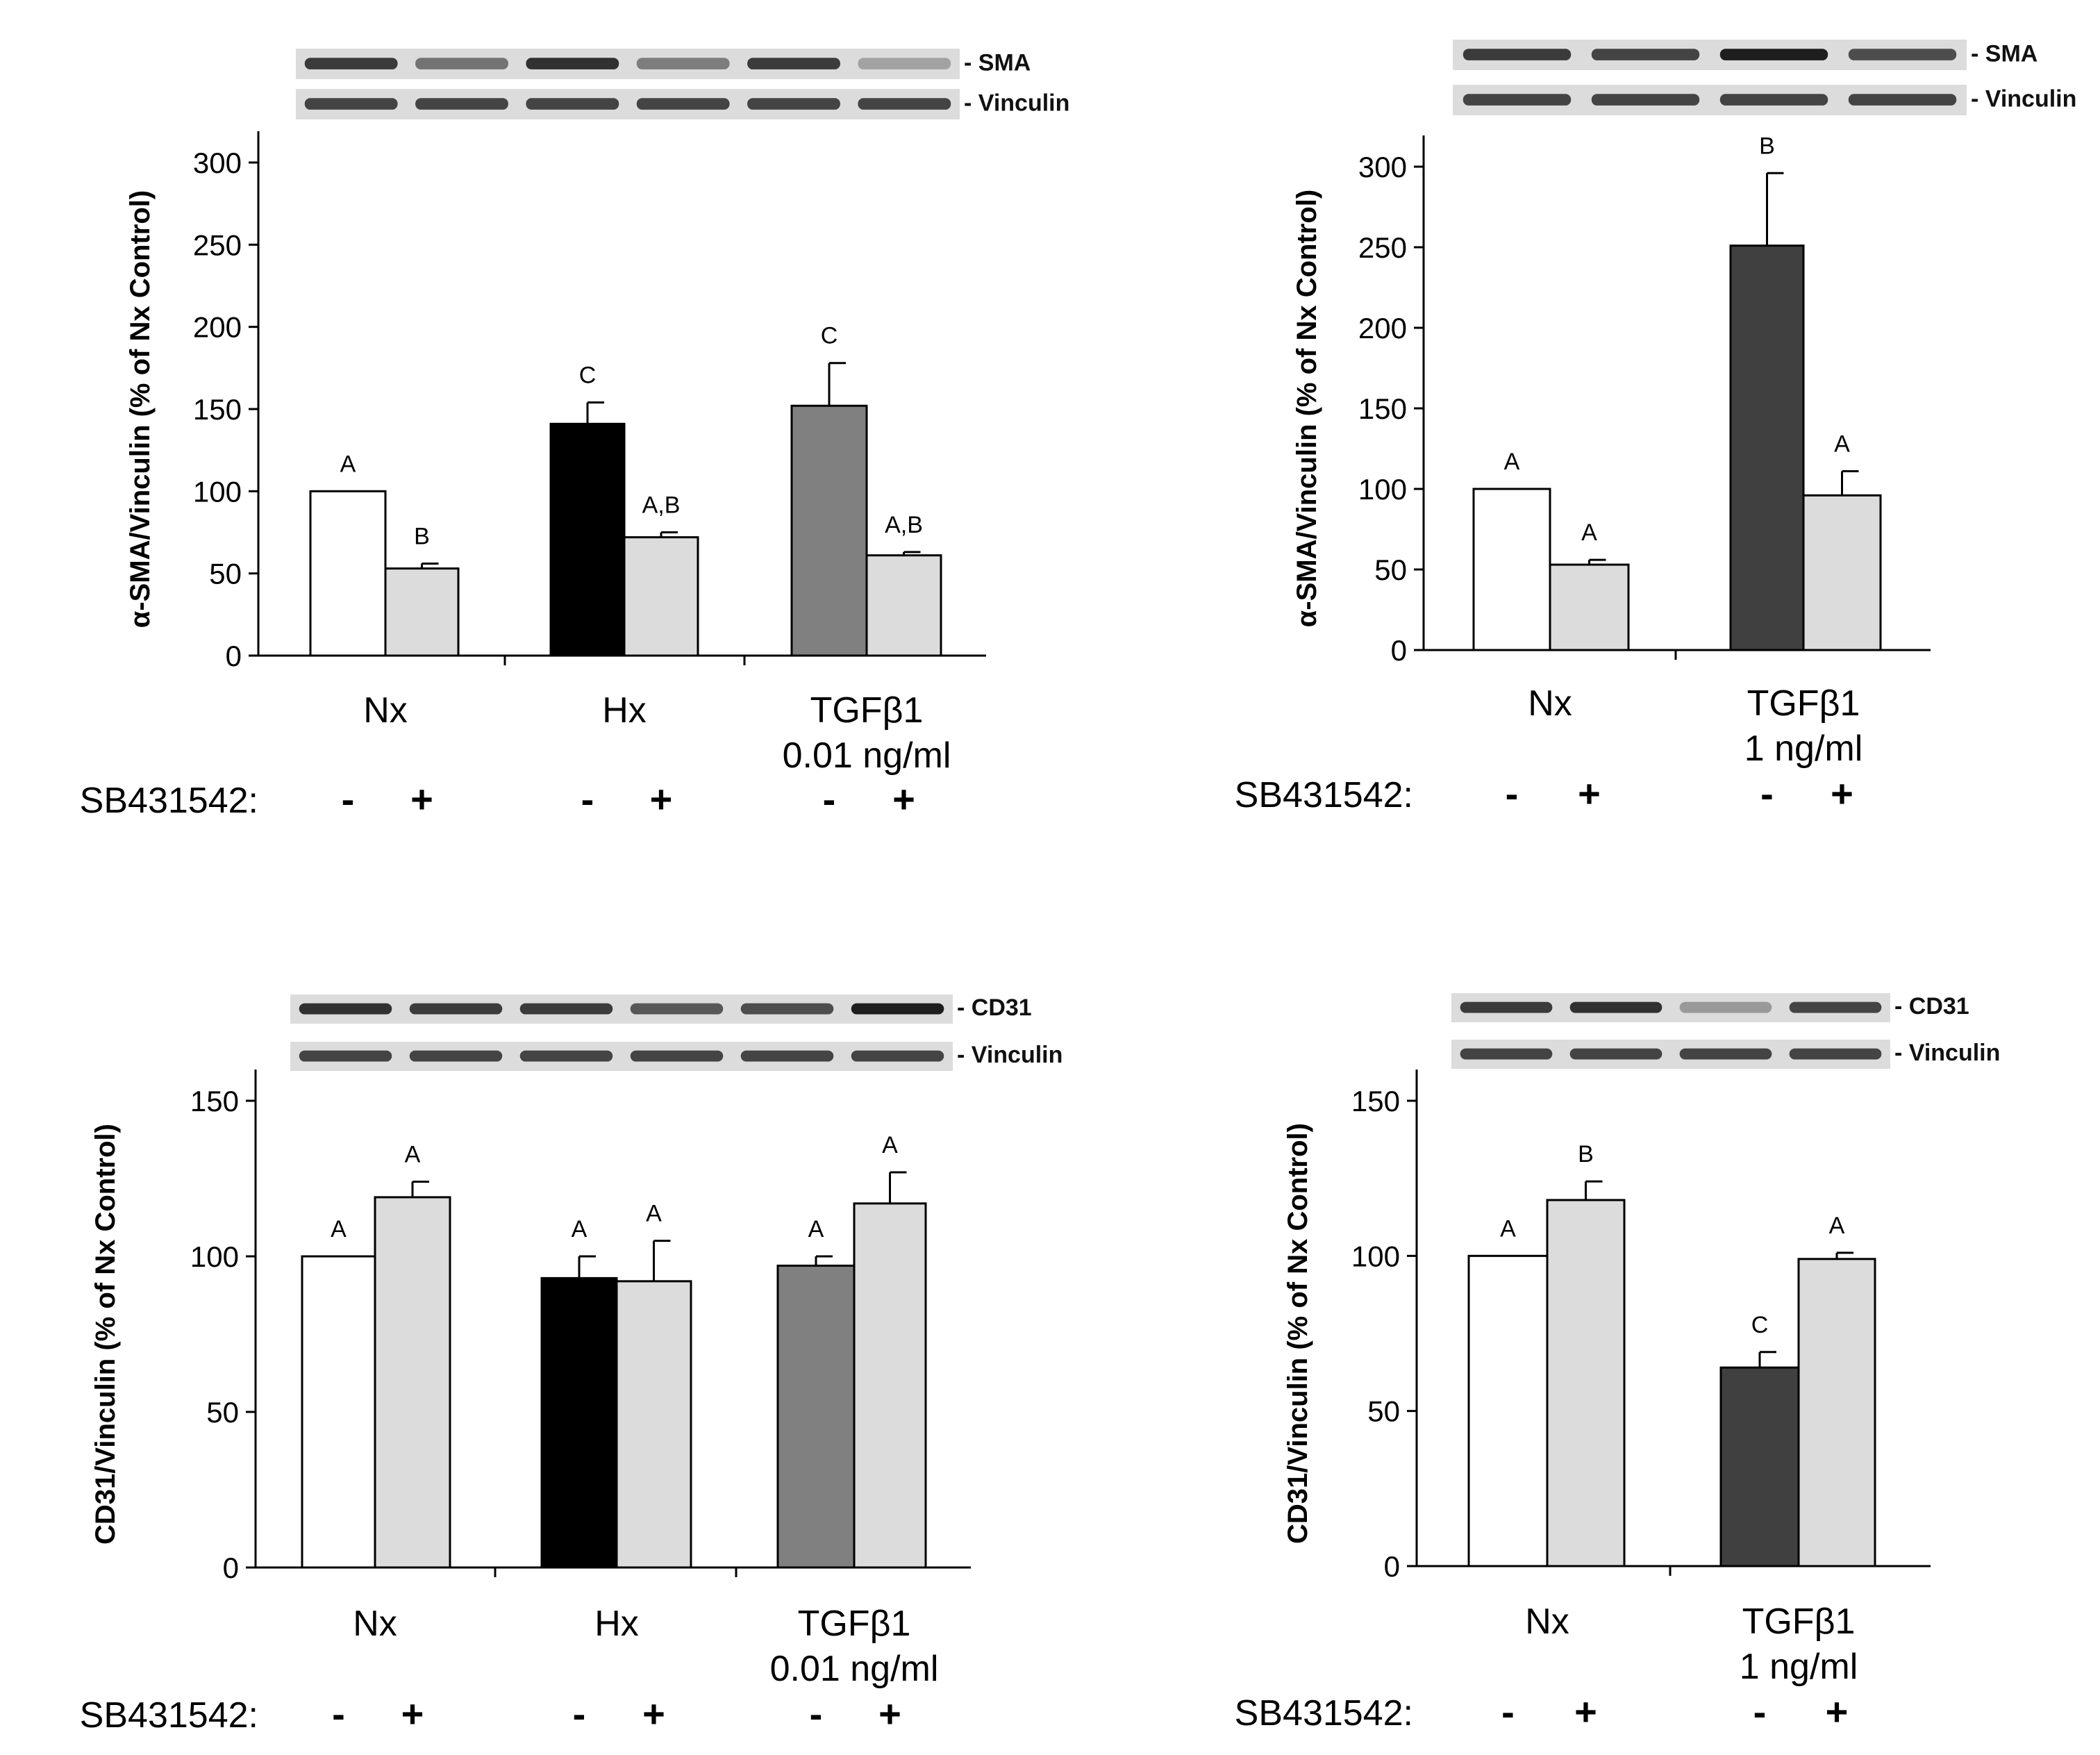  What do you see at coordinates (217, 327) in the screenshot?
I see `y-tick-label: 200` at bounding box center [217, 327].